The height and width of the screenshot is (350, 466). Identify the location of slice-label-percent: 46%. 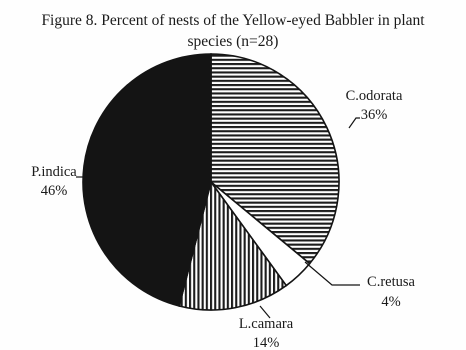
(54, 191).